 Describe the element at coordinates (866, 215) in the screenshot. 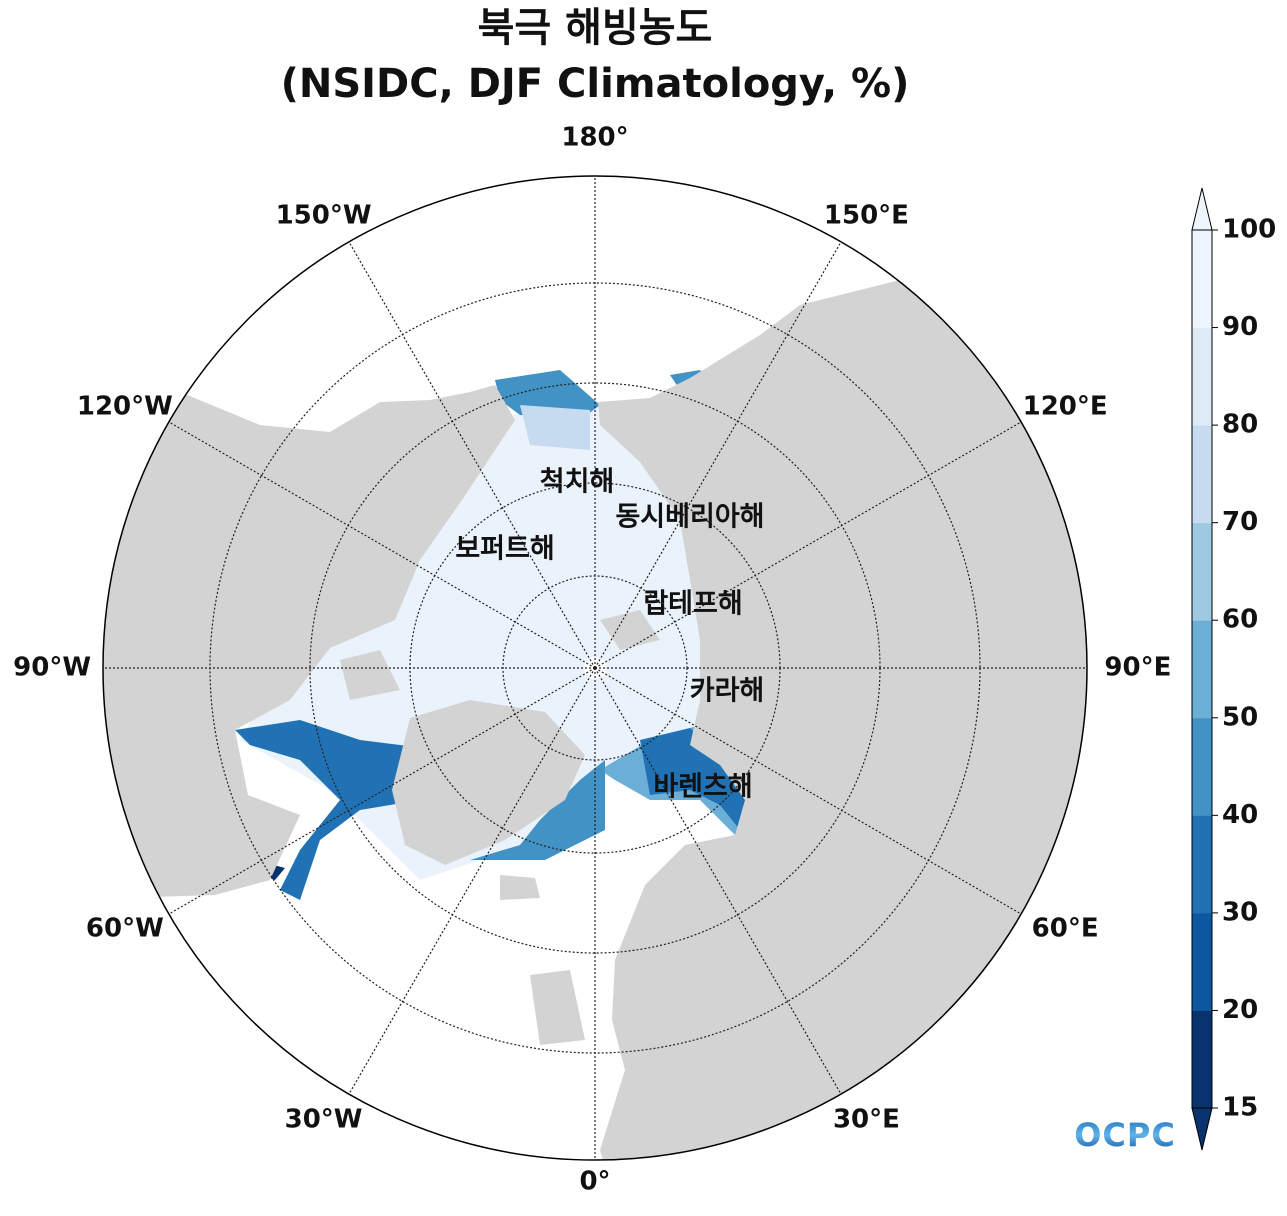

I see `lon-label: 150°E` at that location.